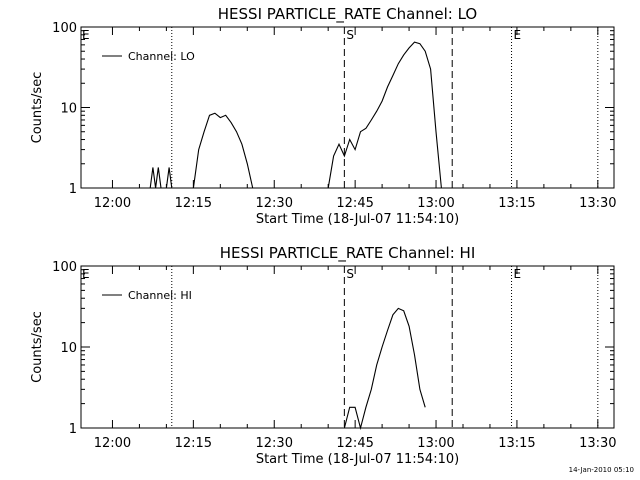  What do you see at coordinates (161, 56) in the screenshot?
I see `legend-entry: Channel: LO` at bounding box center [161, 56].